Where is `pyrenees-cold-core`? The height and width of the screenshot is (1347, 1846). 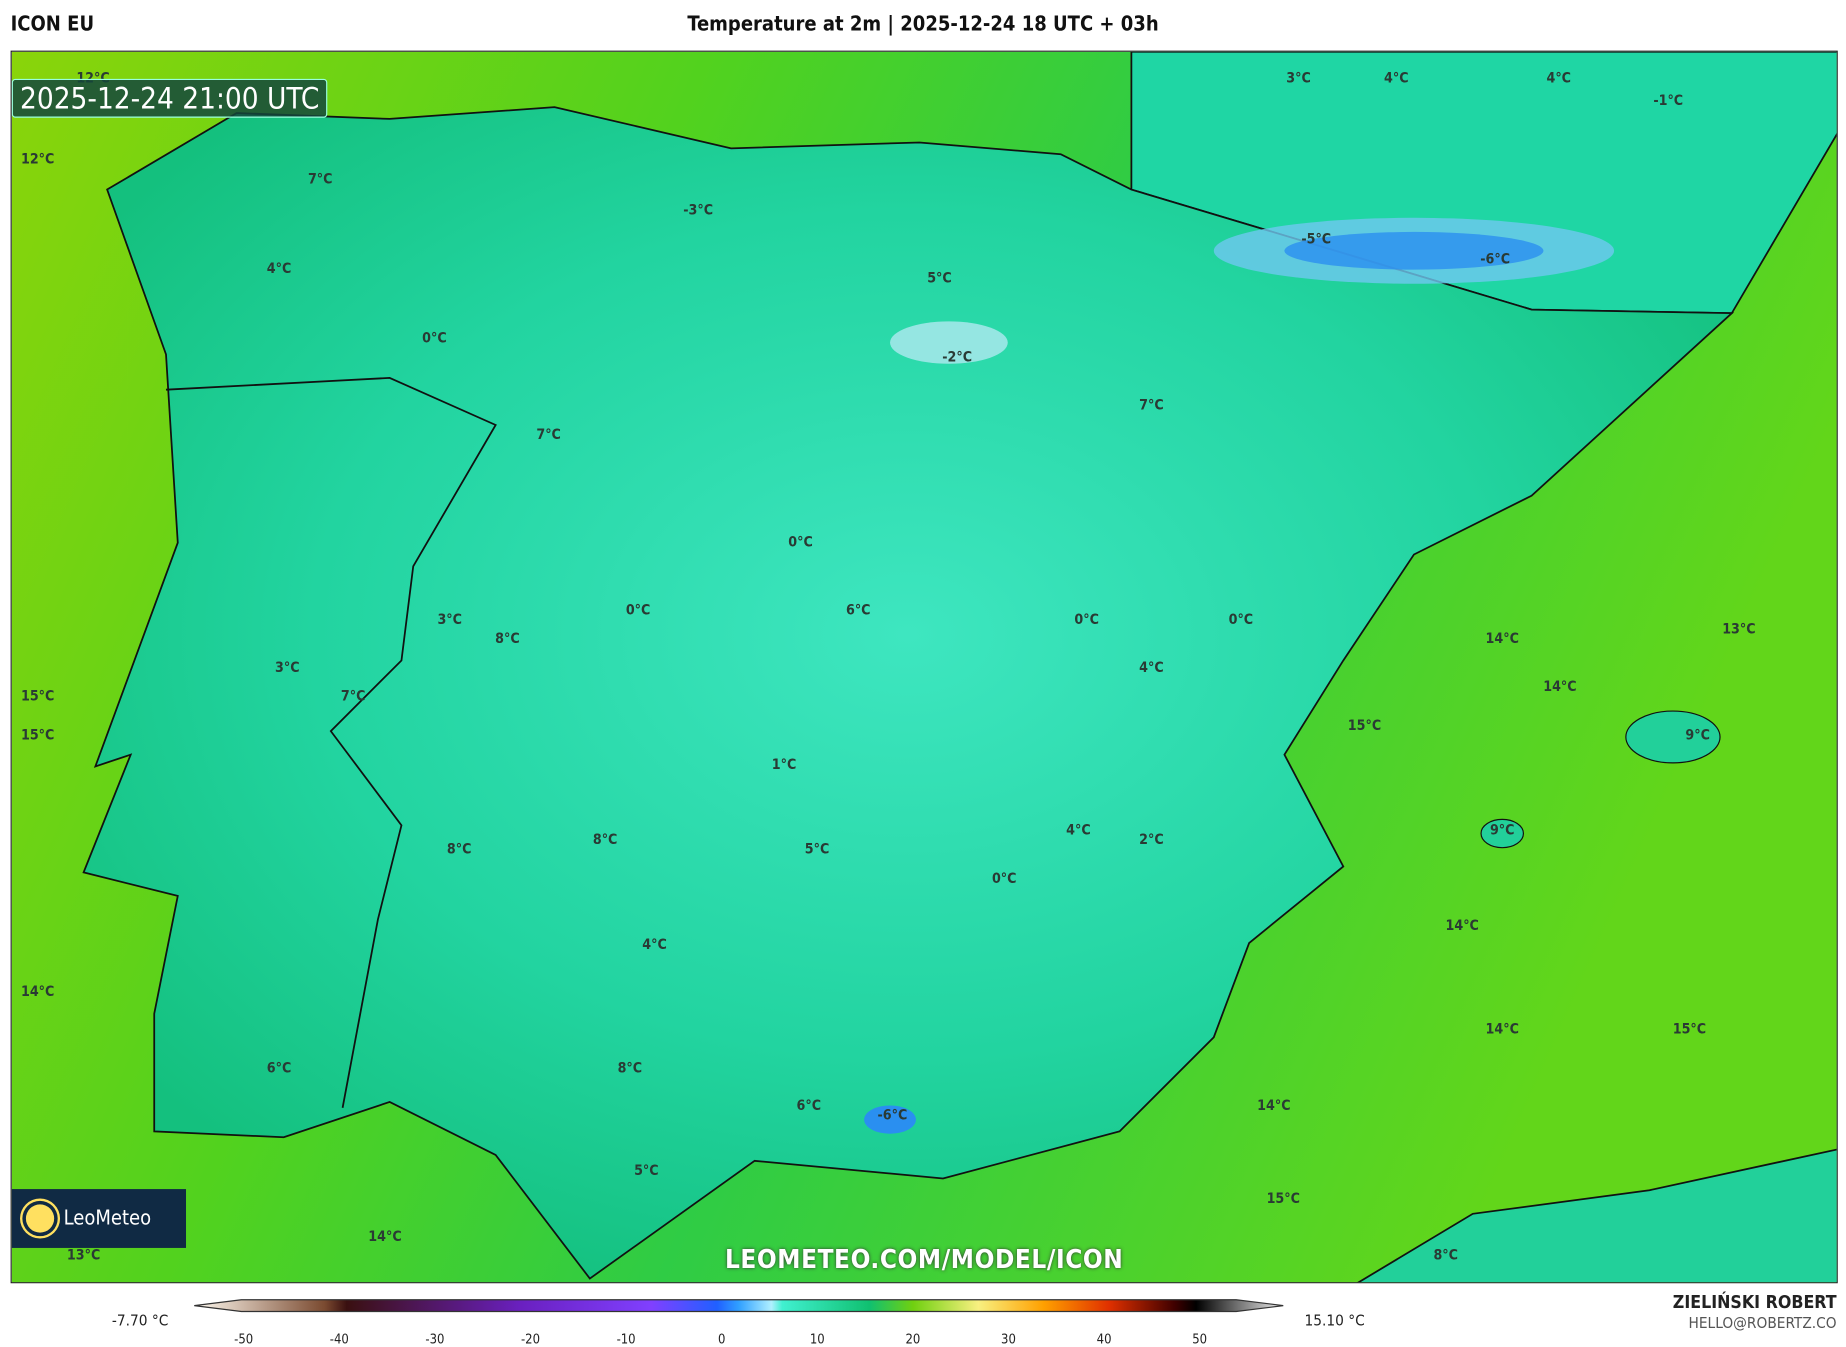 pyrenees-cold-core is located at coordinates (1414, 250).